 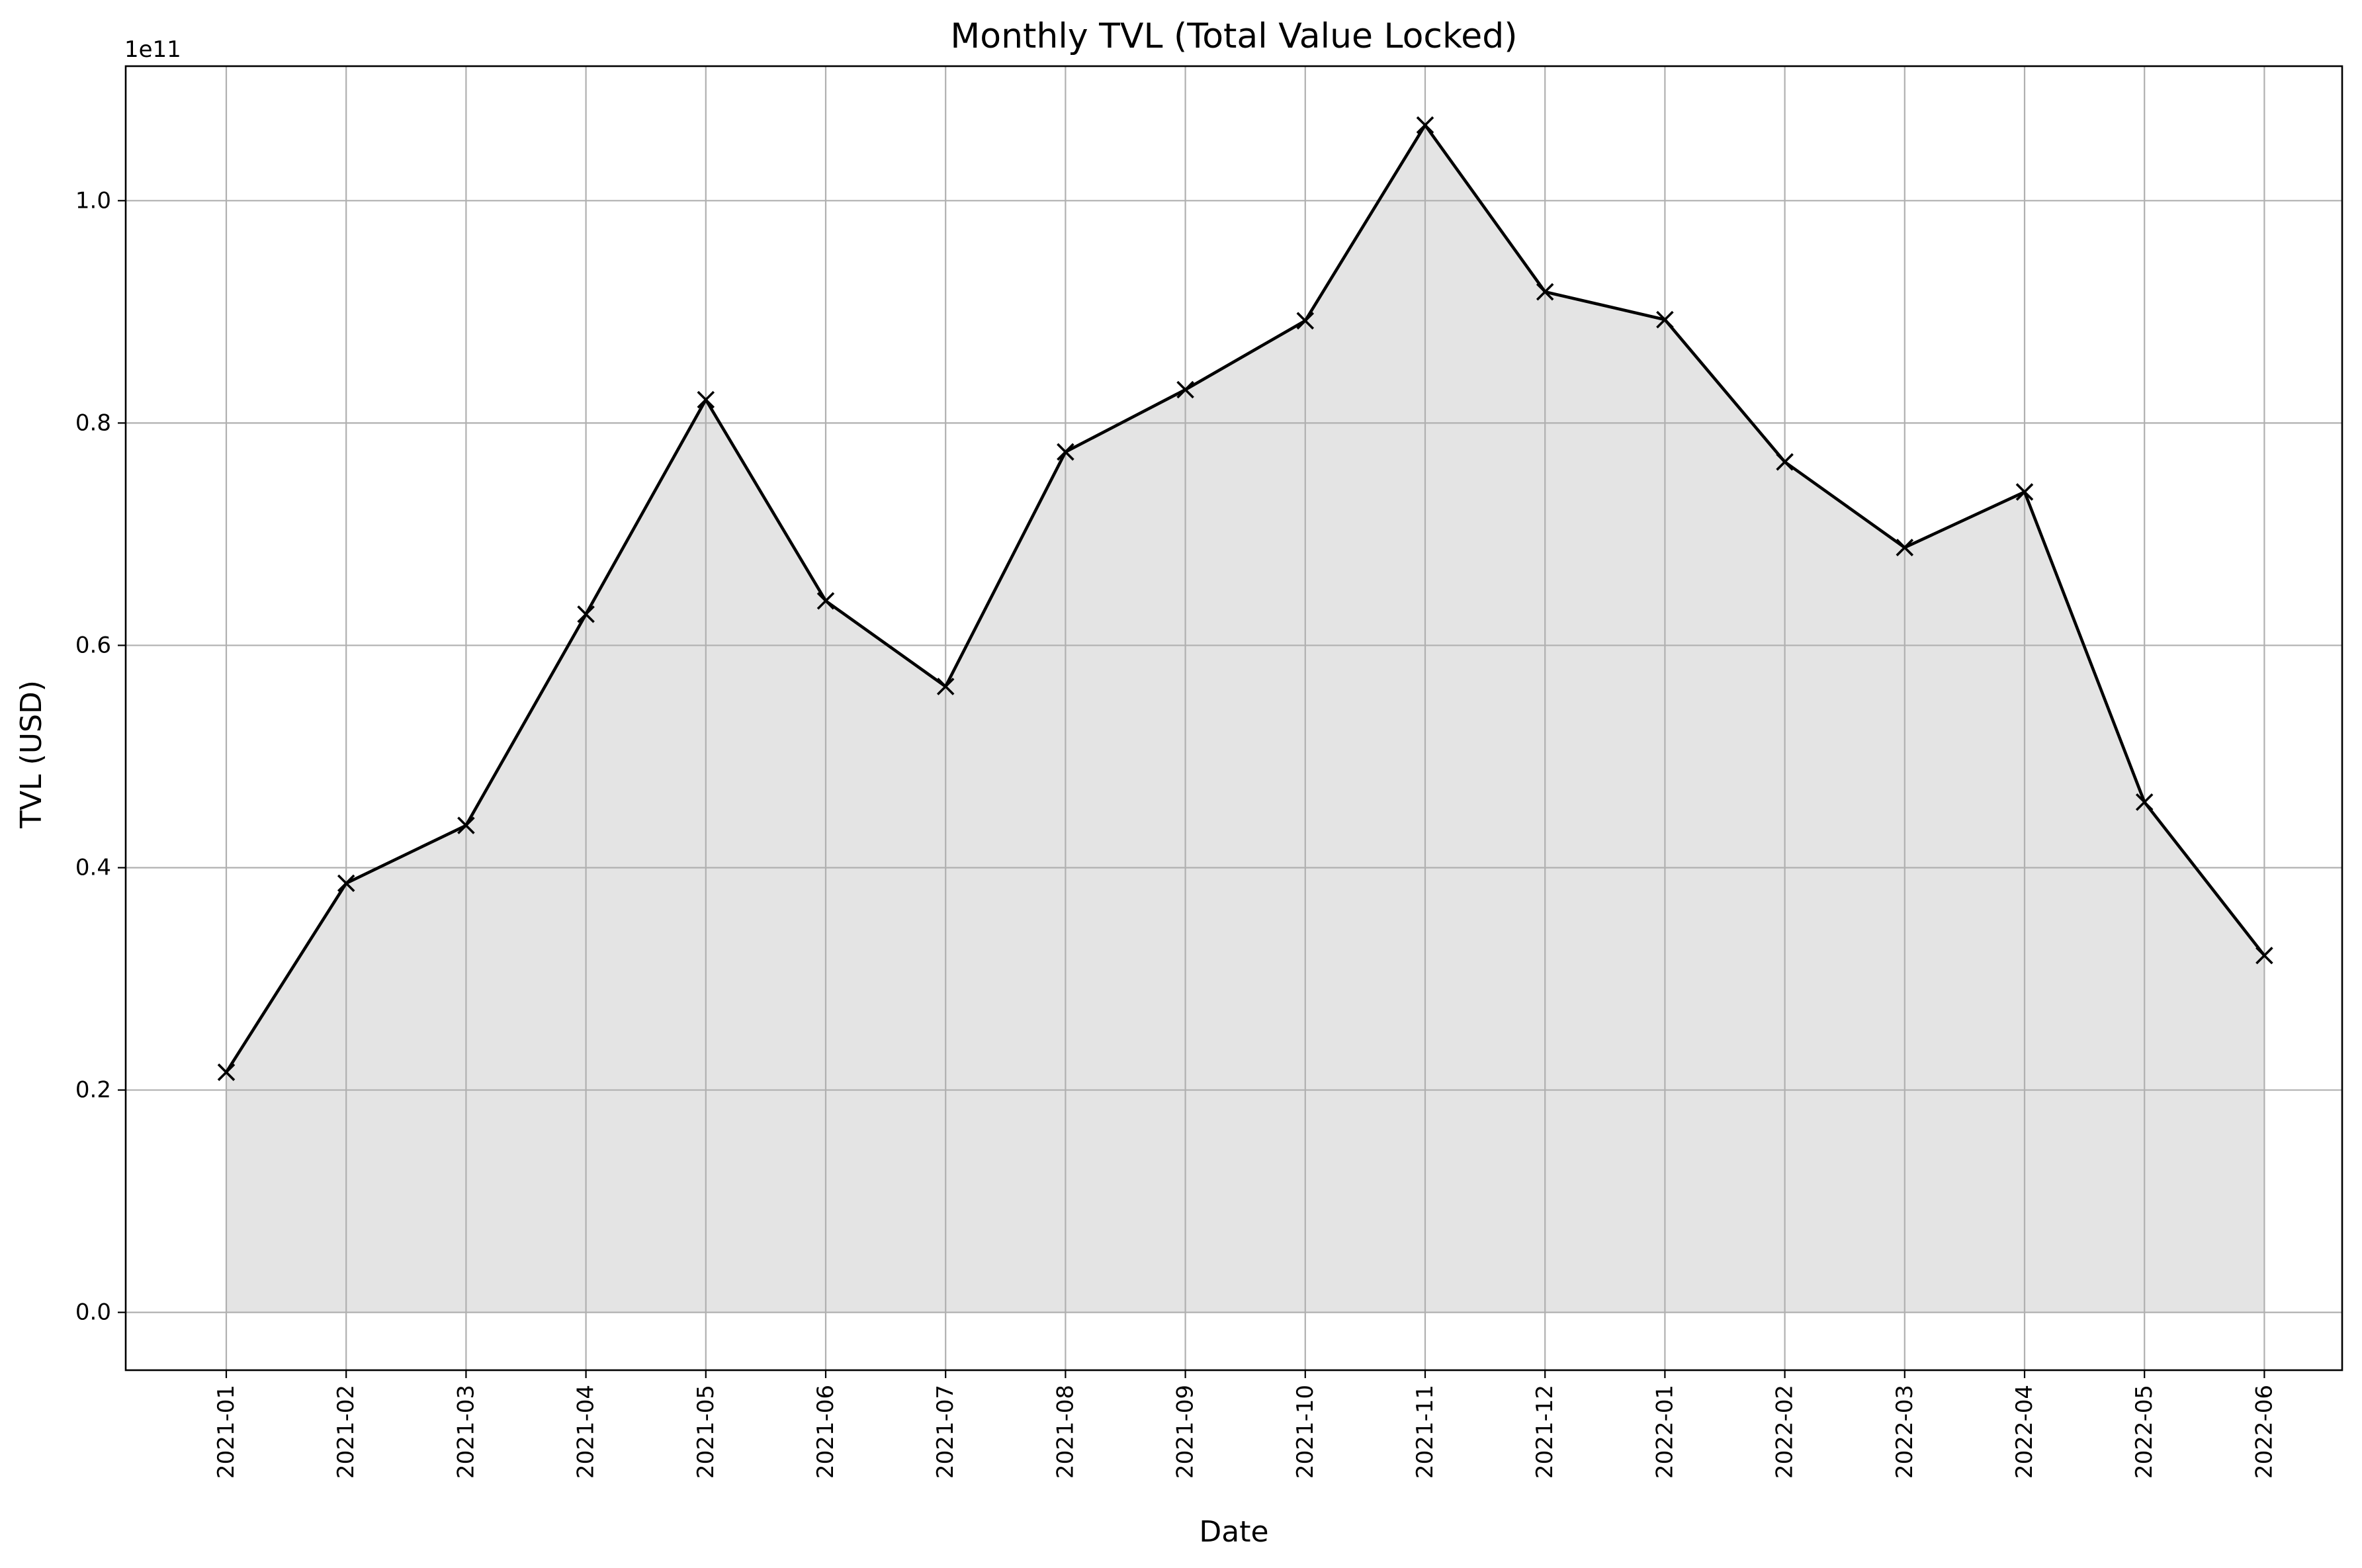 I want to click on x-tick-label: 2022-02, so click(x=1785, y=1432).